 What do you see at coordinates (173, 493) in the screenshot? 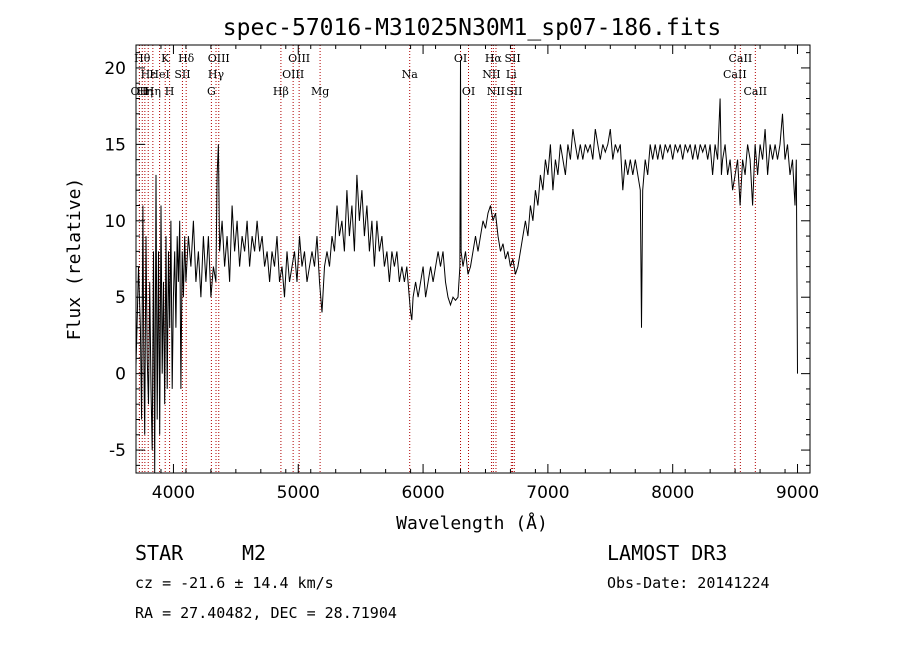
I see `x-tick-label: 4000` at bounding box center [173, 493].